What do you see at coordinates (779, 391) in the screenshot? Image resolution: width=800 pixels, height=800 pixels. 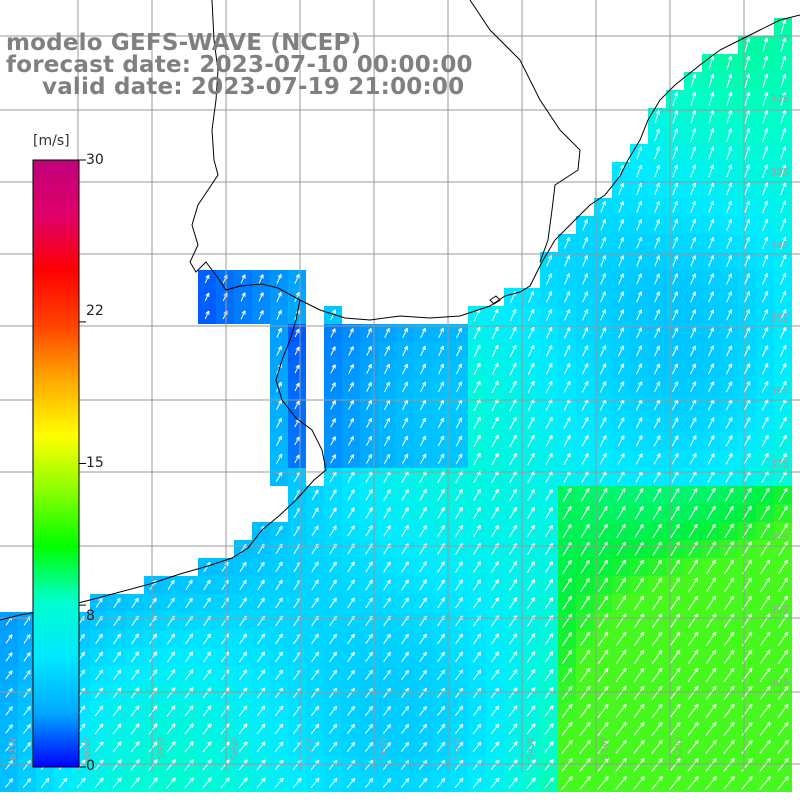 I see `lat-label: 36S` at bounding box center [779, 391].